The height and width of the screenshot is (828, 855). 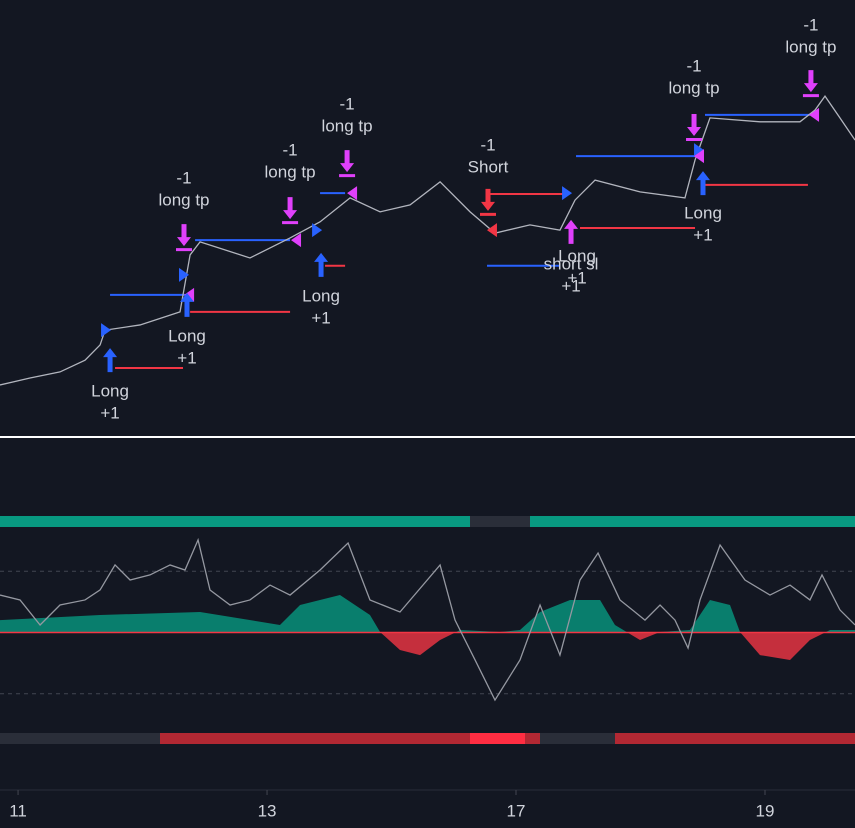 I want to click on x-tick-label: 19, so click(x=765, y=810).